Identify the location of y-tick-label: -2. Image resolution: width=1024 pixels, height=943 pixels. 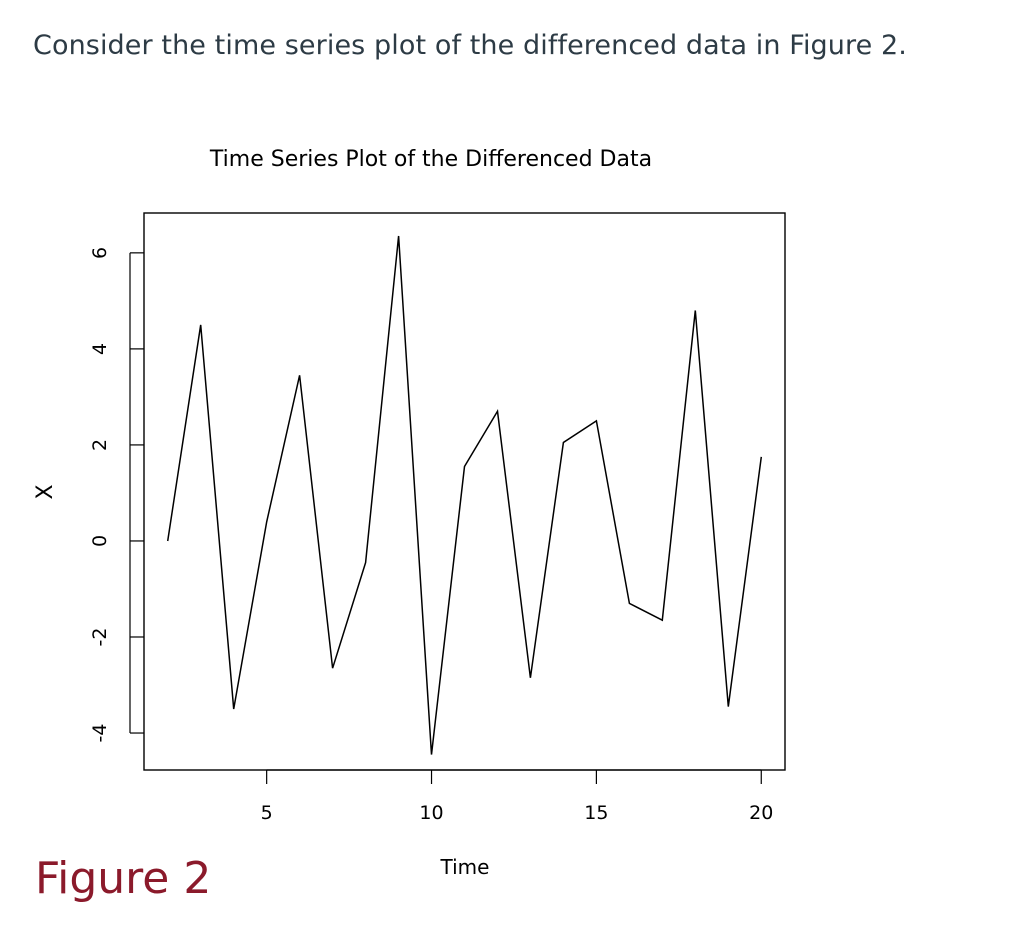
(100, 637).